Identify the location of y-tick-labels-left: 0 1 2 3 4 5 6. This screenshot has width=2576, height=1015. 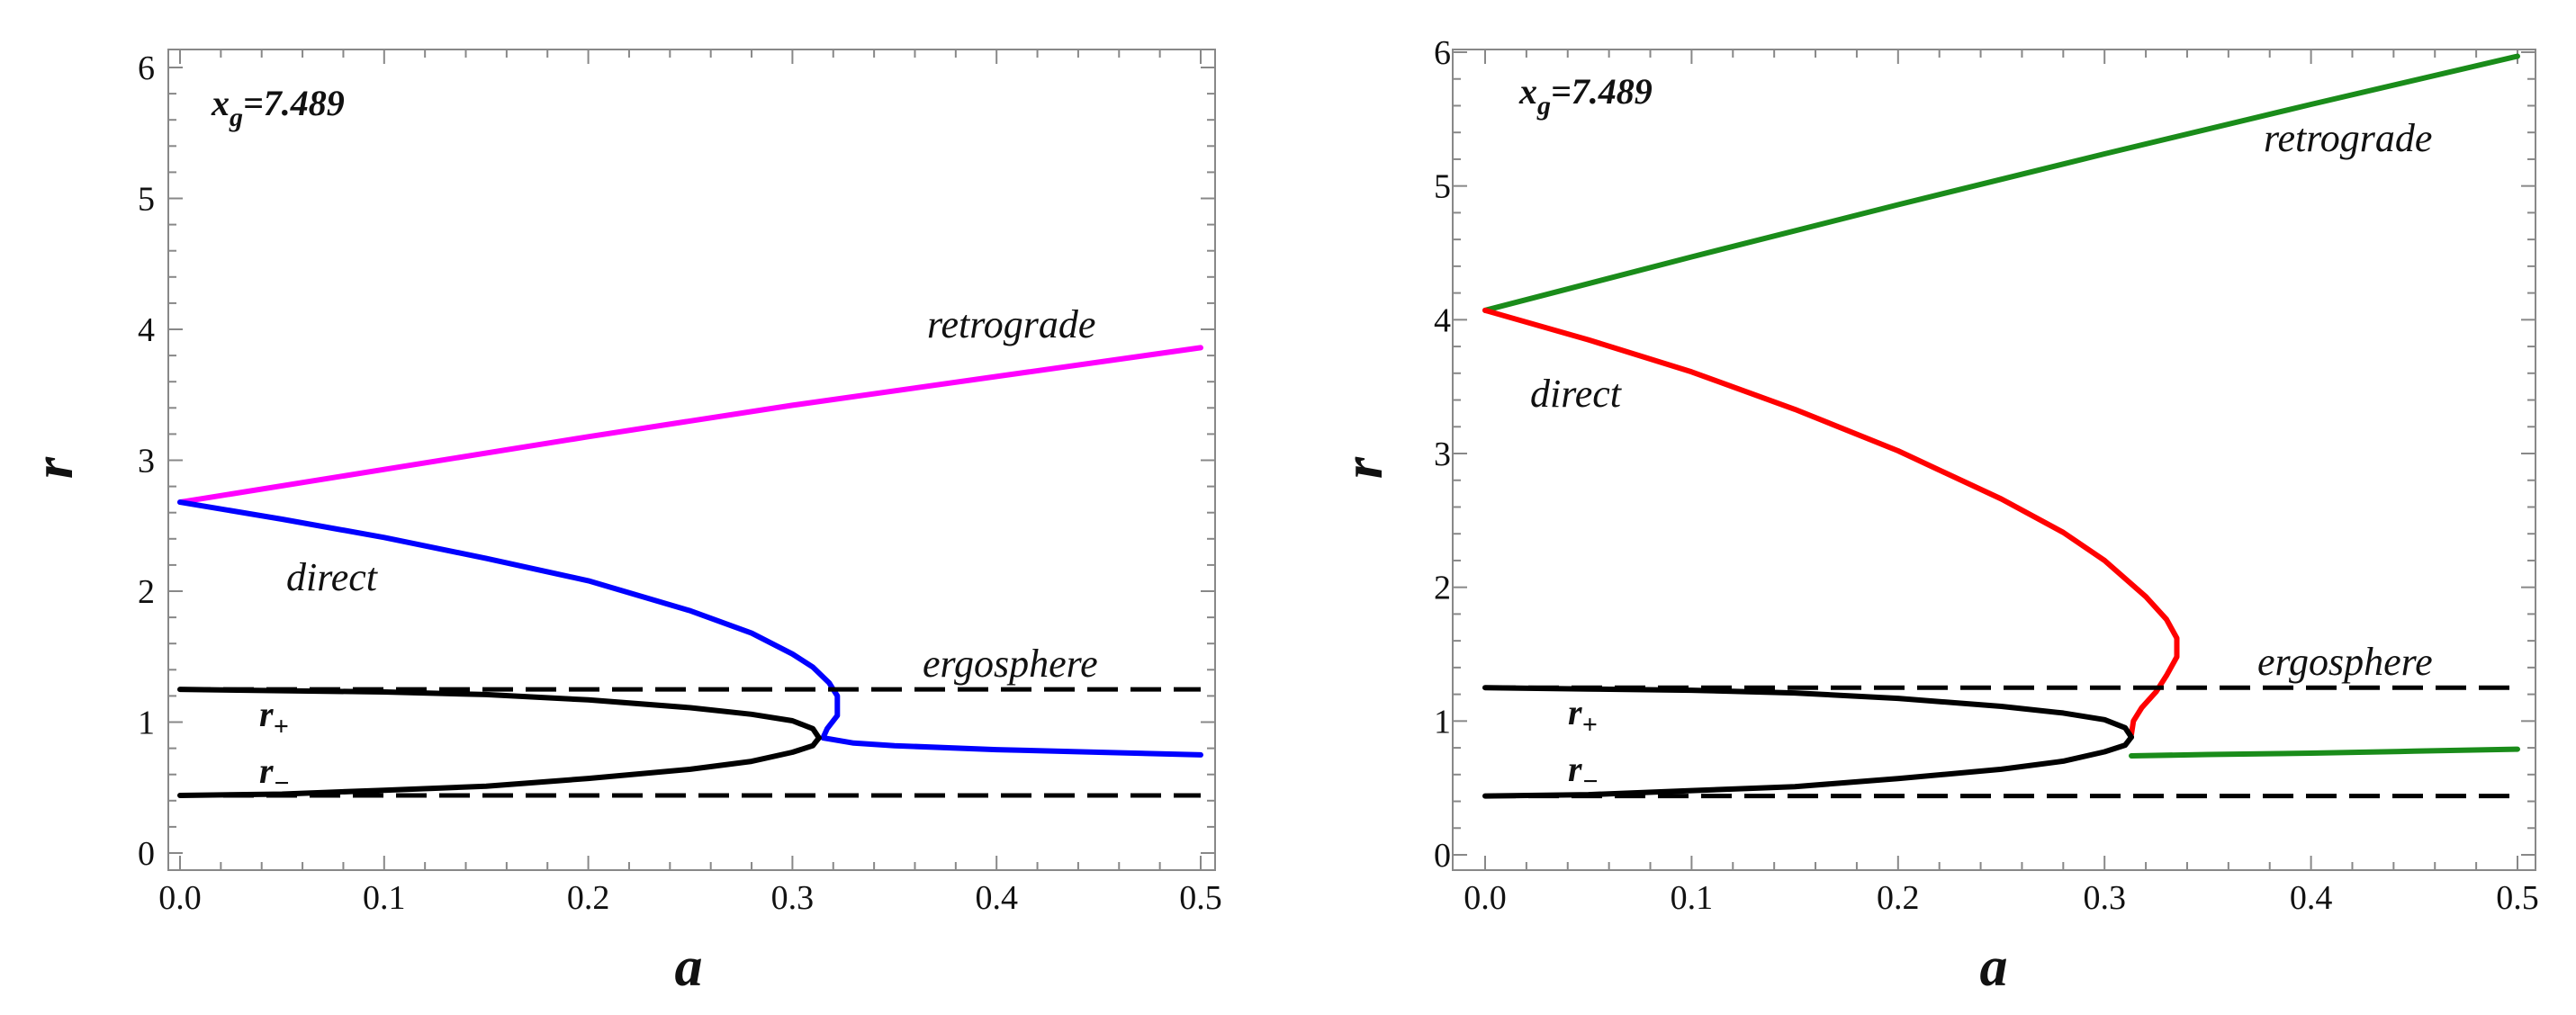
(146, 461).